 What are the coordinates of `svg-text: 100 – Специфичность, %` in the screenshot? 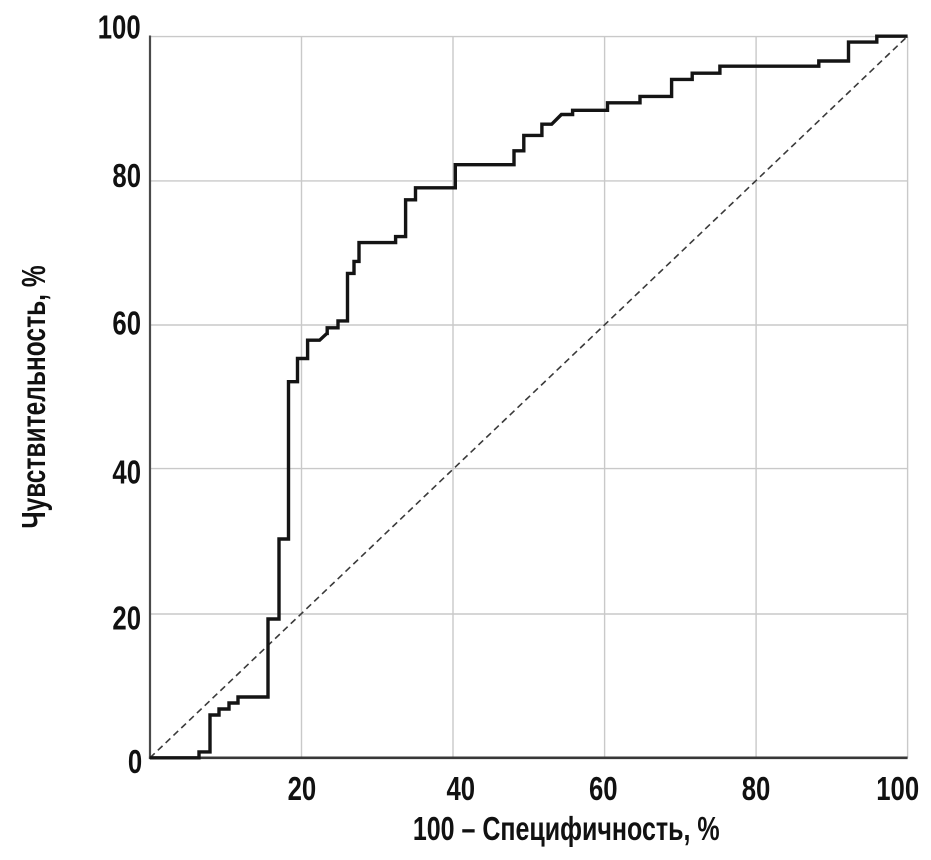 It's located at (566, 829).